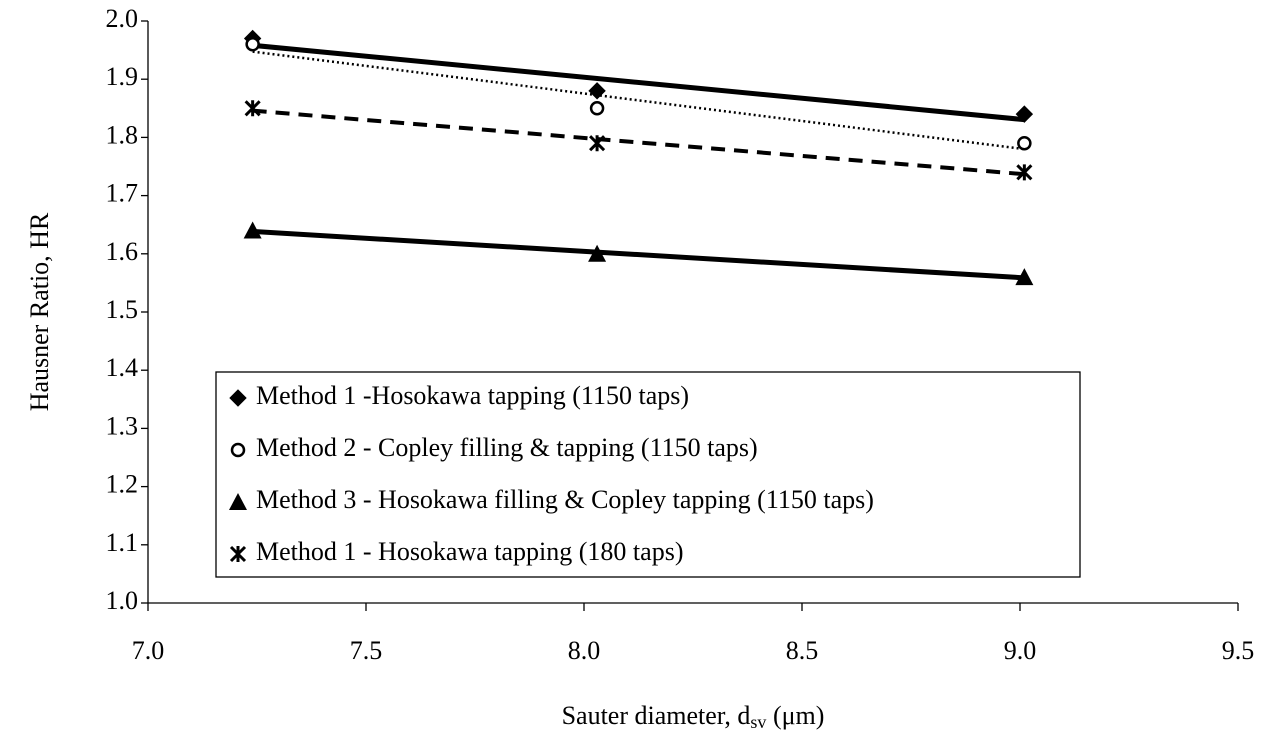 The width and height of the screenshot is (1277, 735). Describe the element at coordinates (1020, 650) in the screenshot. I see `x-tick-label: 9.0` at that location.